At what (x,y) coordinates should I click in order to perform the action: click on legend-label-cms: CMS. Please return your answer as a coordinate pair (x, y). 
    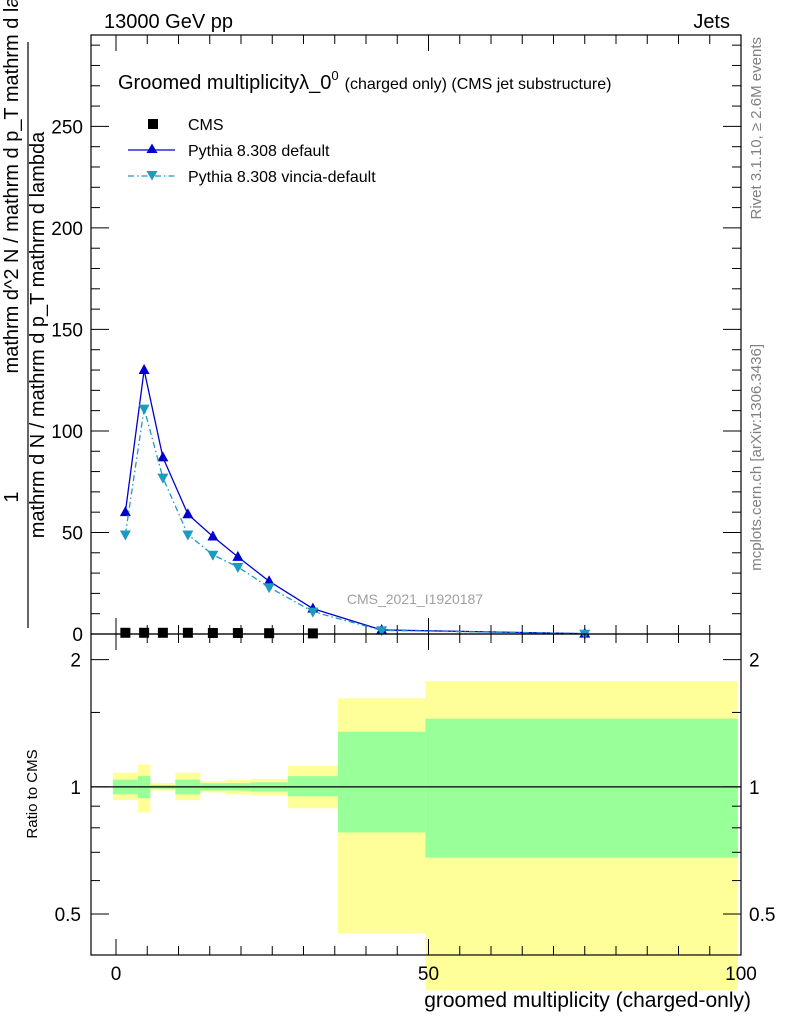
    Looking at the image, I should click on (206, 125).